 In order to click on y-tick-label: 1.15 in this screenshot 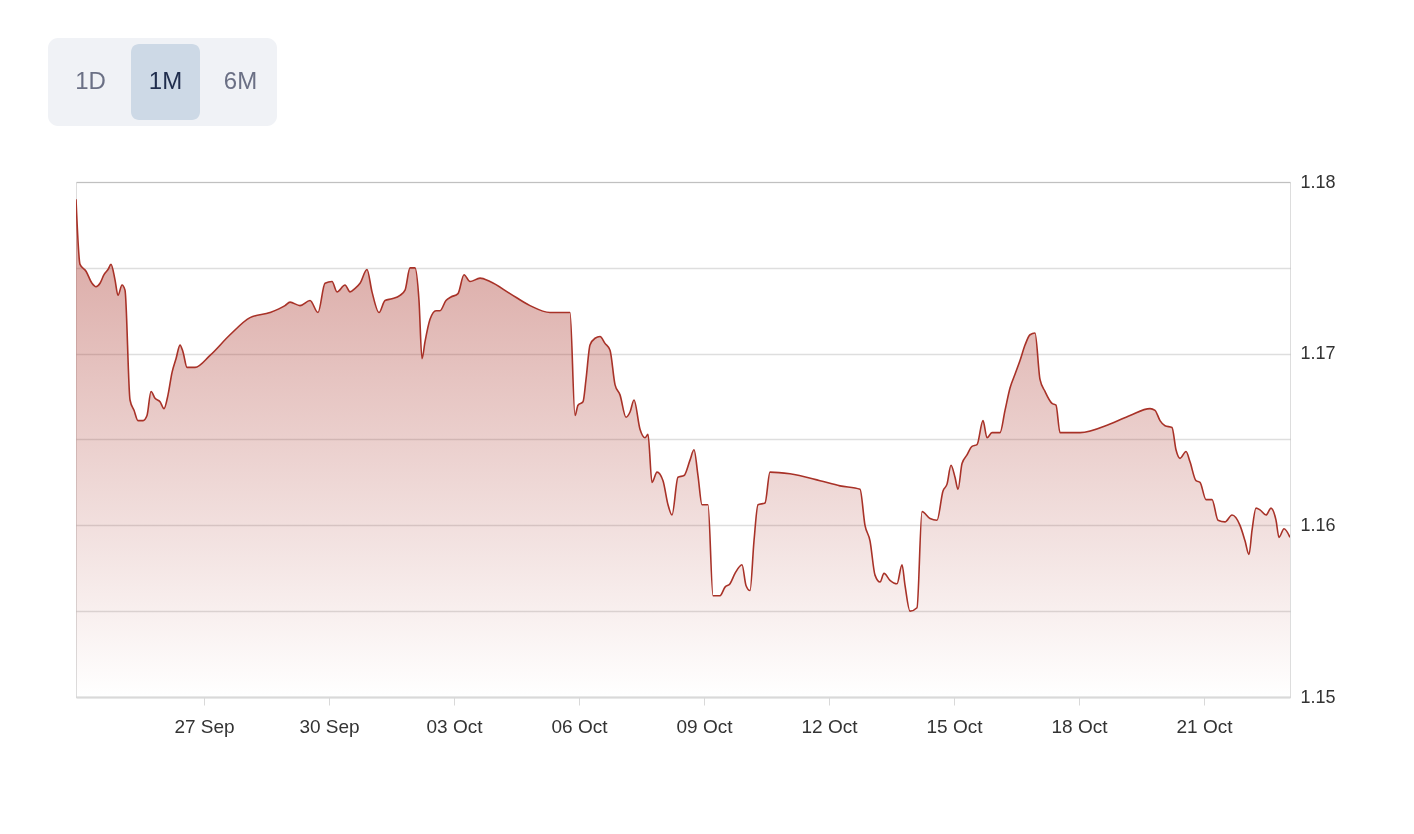, I will do `click(1318, 696)`.